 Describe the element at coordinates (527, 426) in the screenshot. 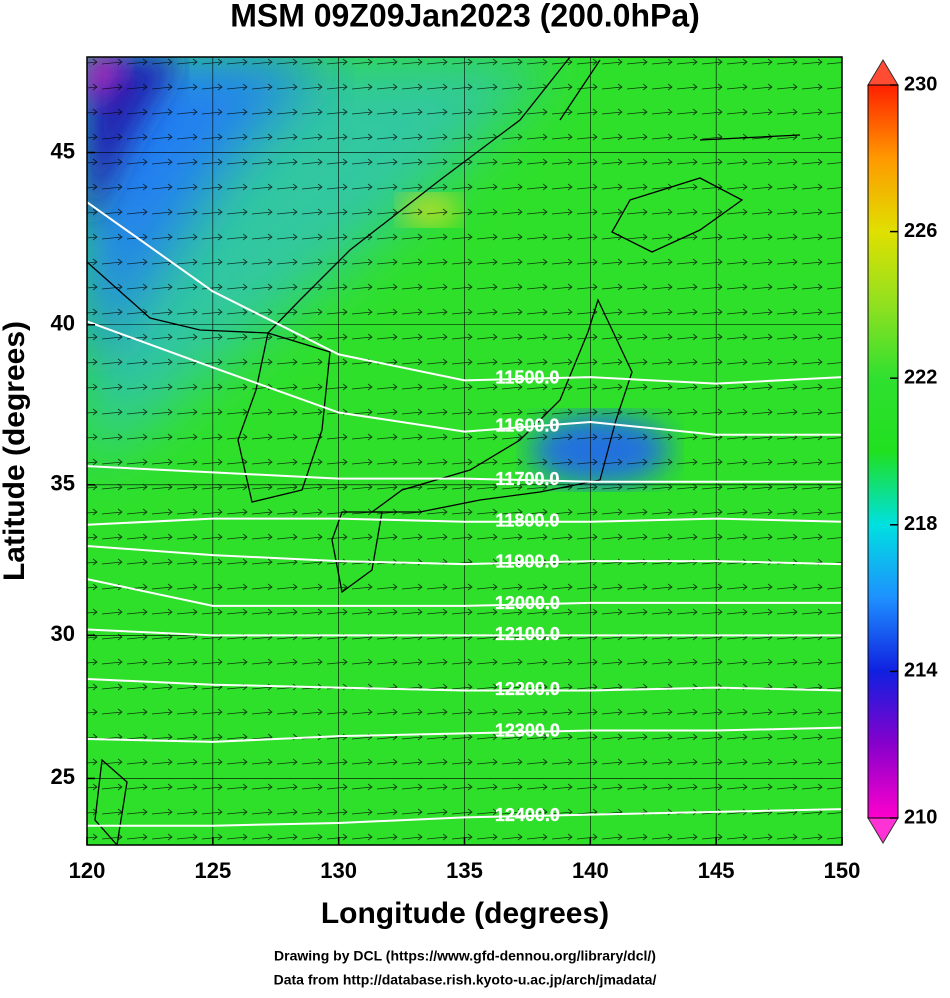

I see `contour-label: 11600.0` at that location.